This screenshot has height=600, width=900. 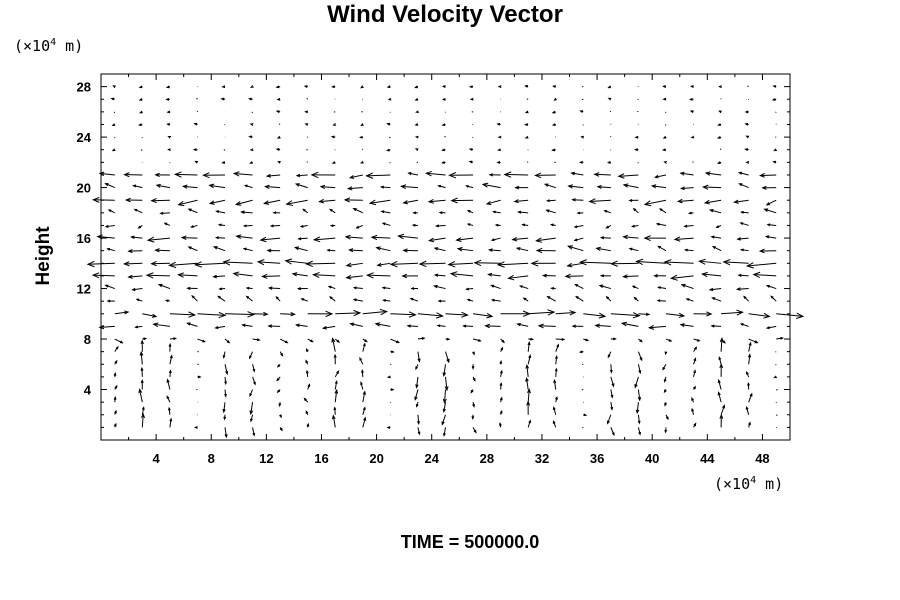 What do you see at coordinates (87, 339) in the screenshot?
I see `y-tick-label: 8` at bounding box center [87, 339].